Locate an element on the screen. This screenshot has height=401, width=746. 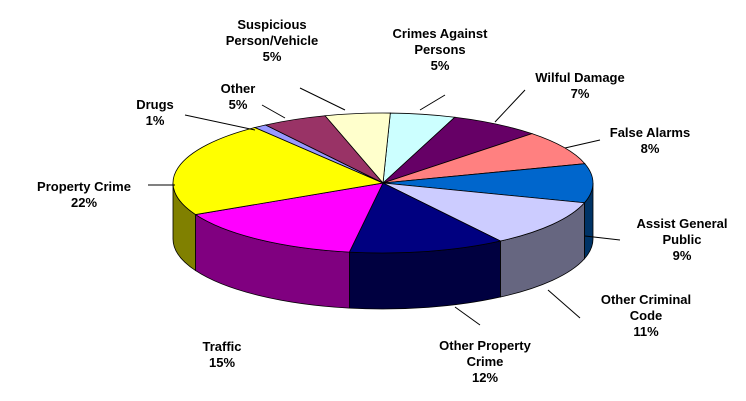
category-label: Assist General Public is located at coordinates (682, 231).